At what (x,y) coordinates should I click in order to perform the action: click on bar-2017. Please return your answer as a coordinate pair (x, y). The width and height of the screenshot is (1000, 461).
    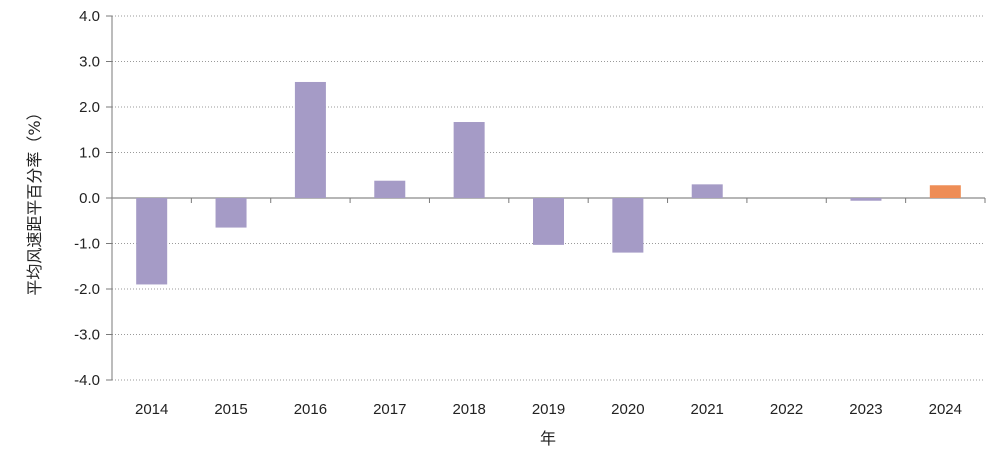
    Looking at the image, I should click on (390, 189).